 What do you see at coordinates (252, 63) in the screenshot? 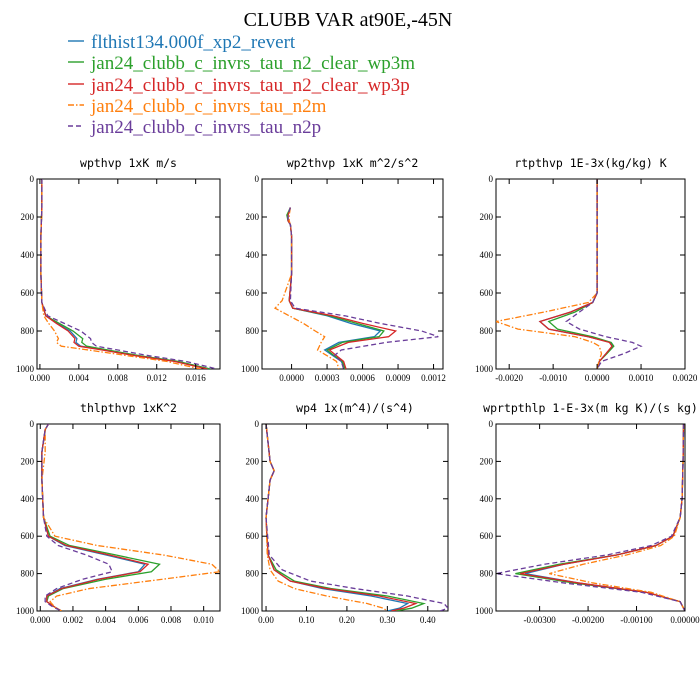
I see `legend-label-1: jan24_clubb_c_invrs_tau_n2_clear_wp3m` at bounding box center [252, 63].